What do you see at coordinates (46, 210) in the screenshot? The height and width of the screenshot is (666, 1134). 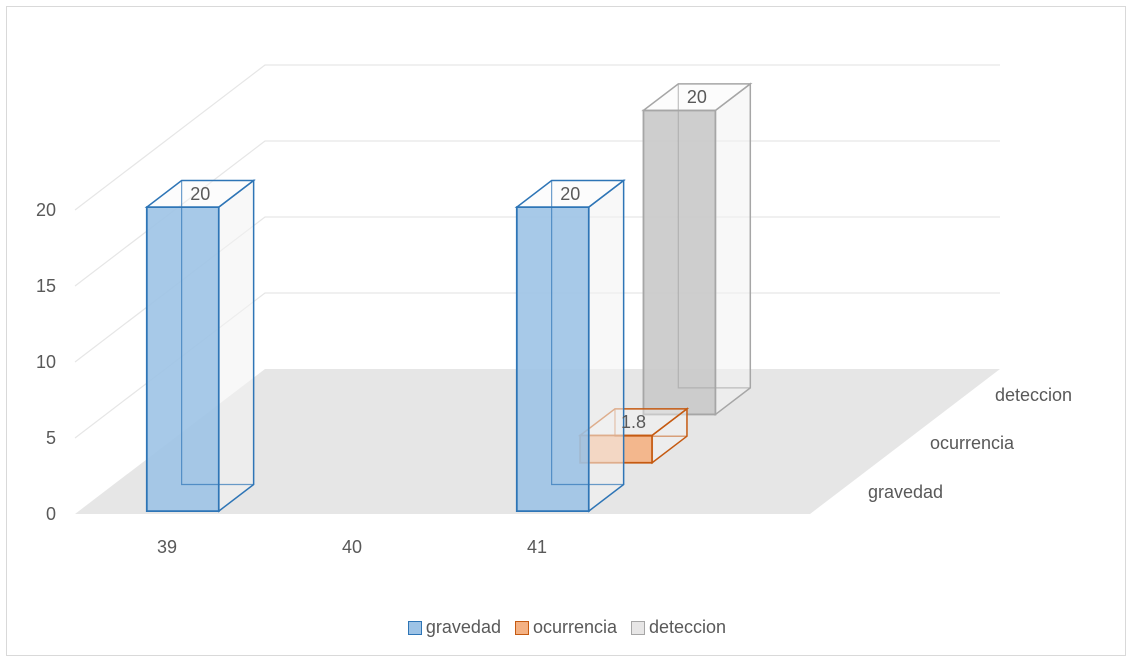 I see `y-tick-label: 20` at bounding box center [46, 210].